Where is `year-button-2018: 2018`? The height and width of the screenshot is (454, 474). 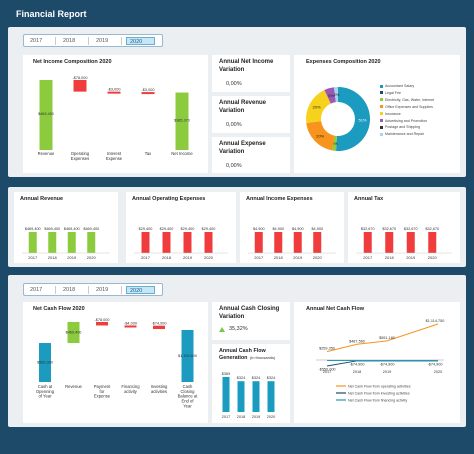
year-button-2018: 2018 is located at coordinates (74, 41).